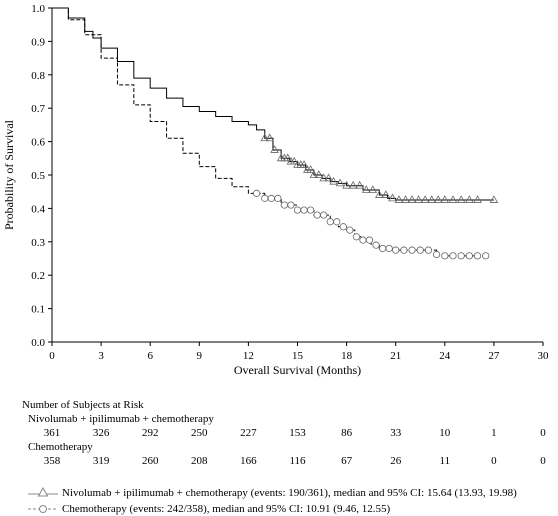 The height and width of the screenshot is (516, 558). I want to click on risk-count: 319, so click(101, 461).